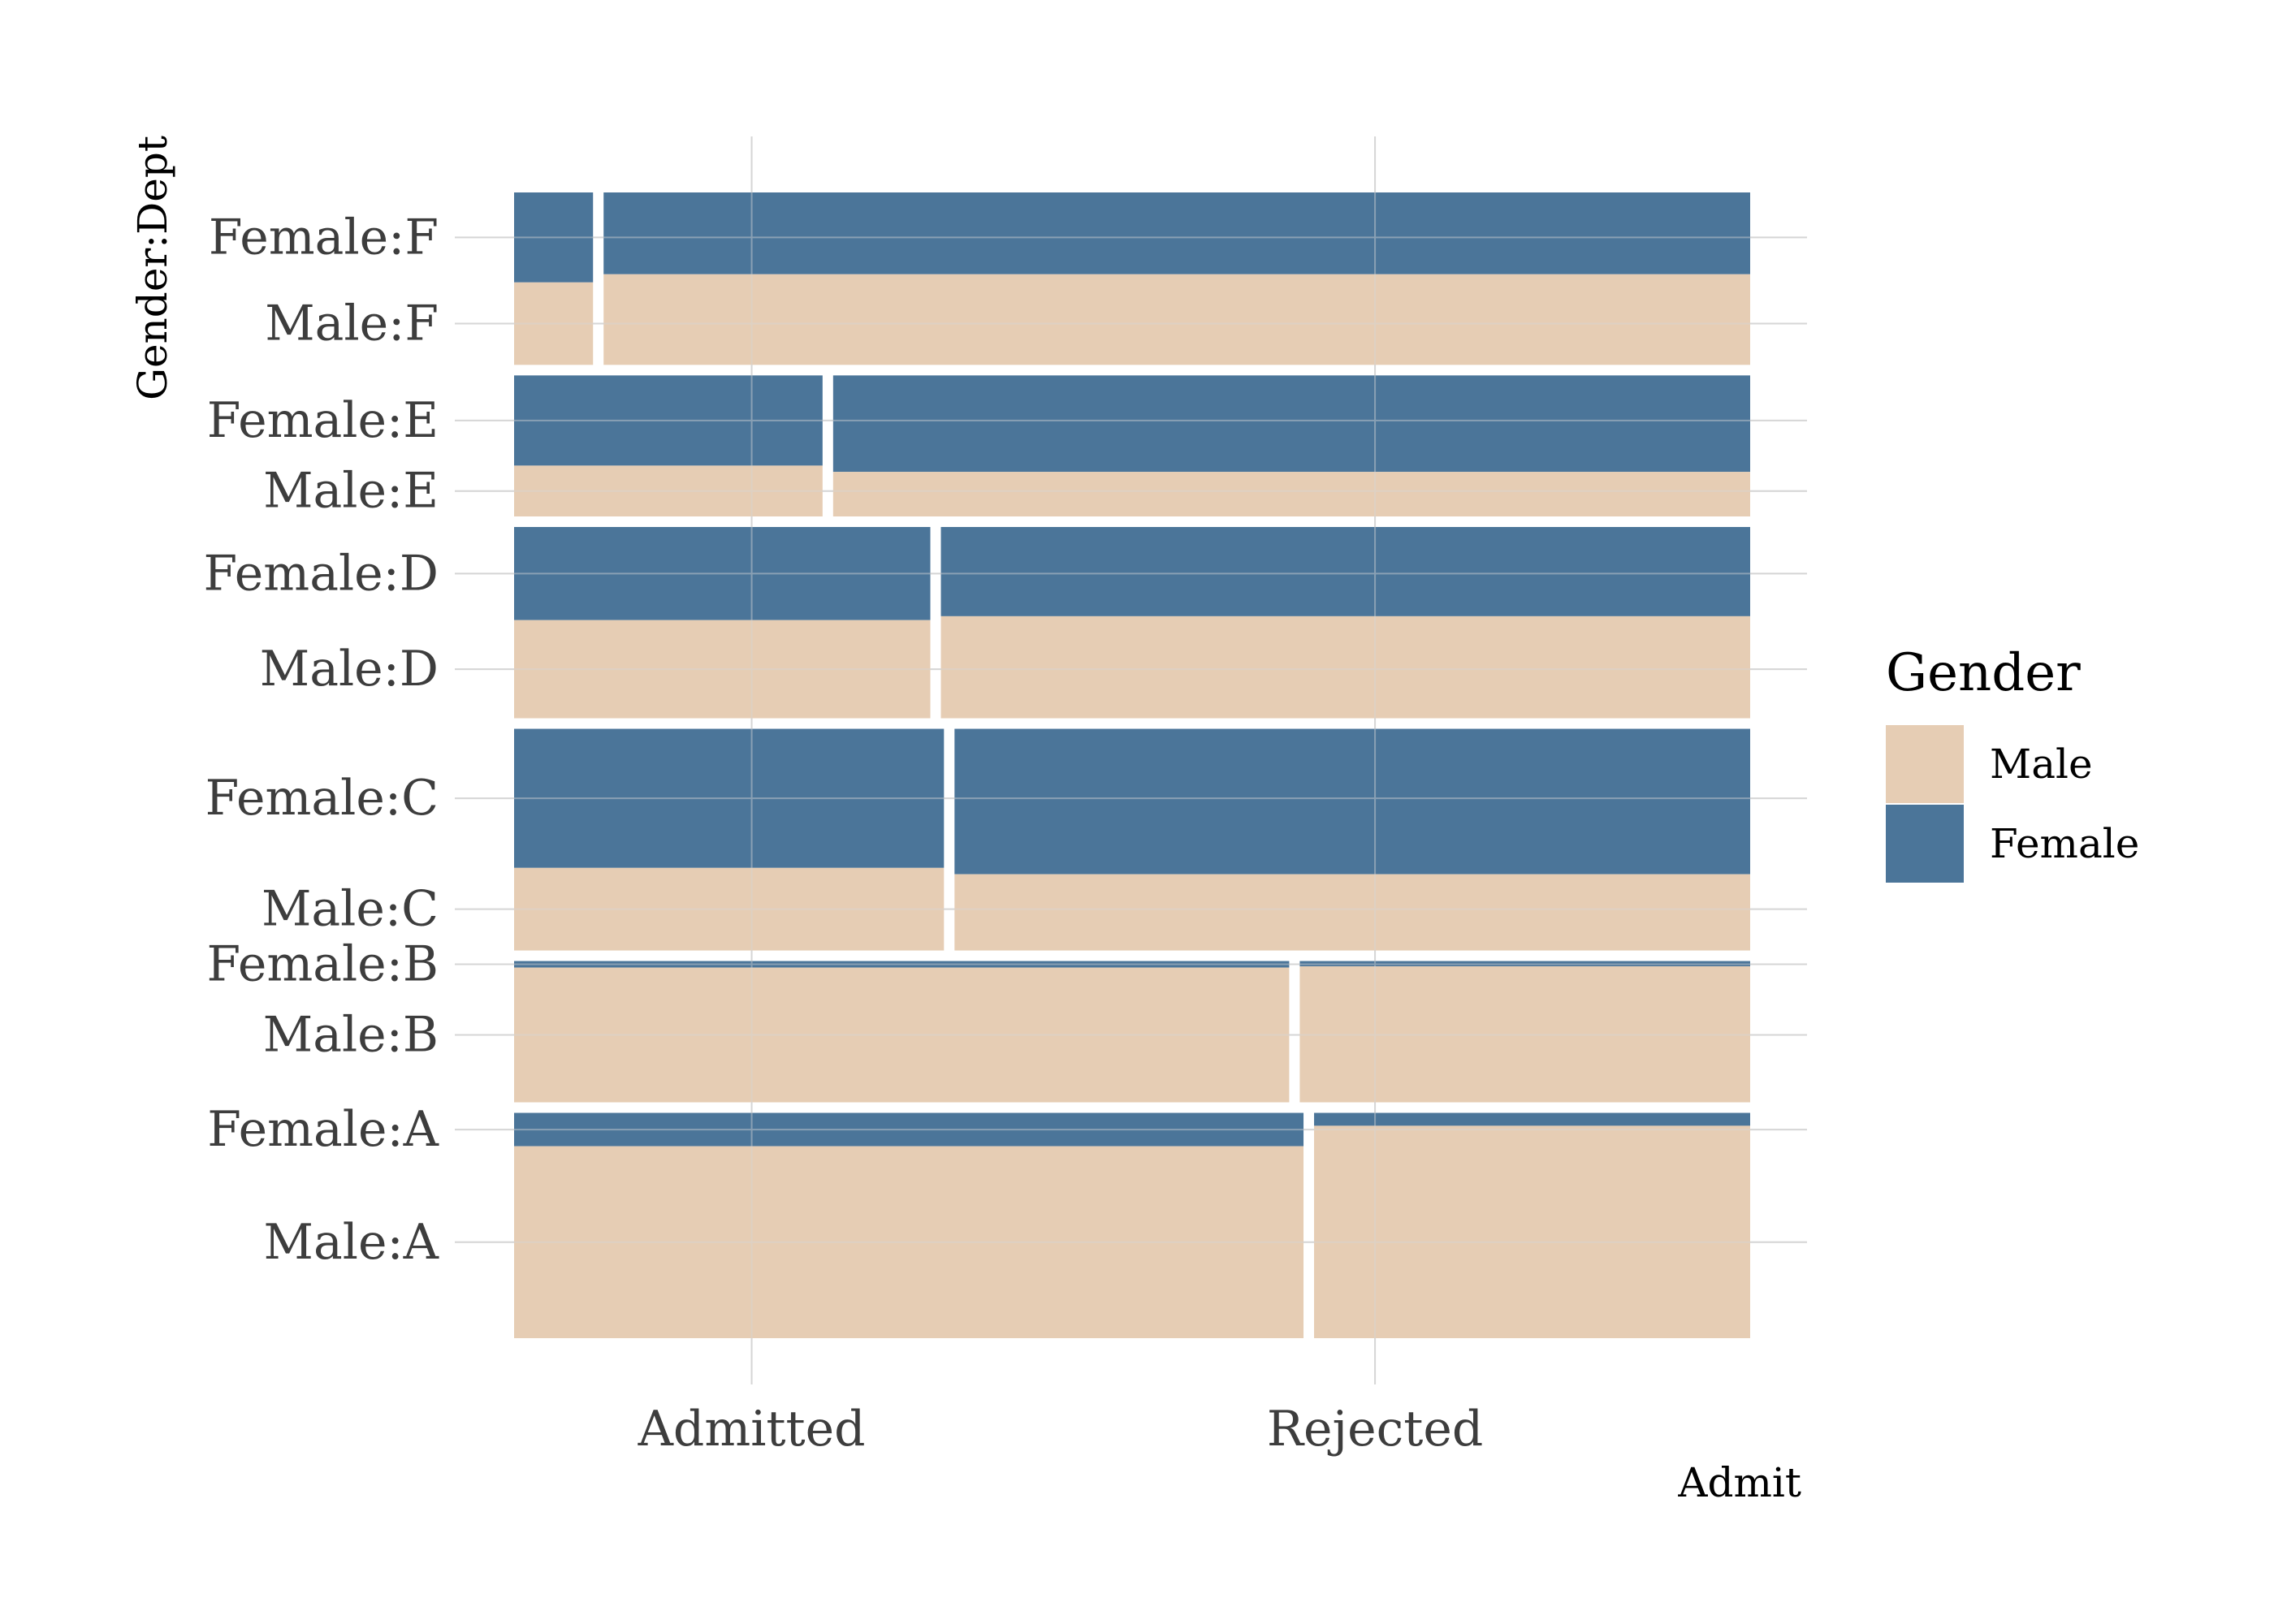 The image size is (2274, 1624). I want to click on y-tick-label: Female:E, so click(323, 421).